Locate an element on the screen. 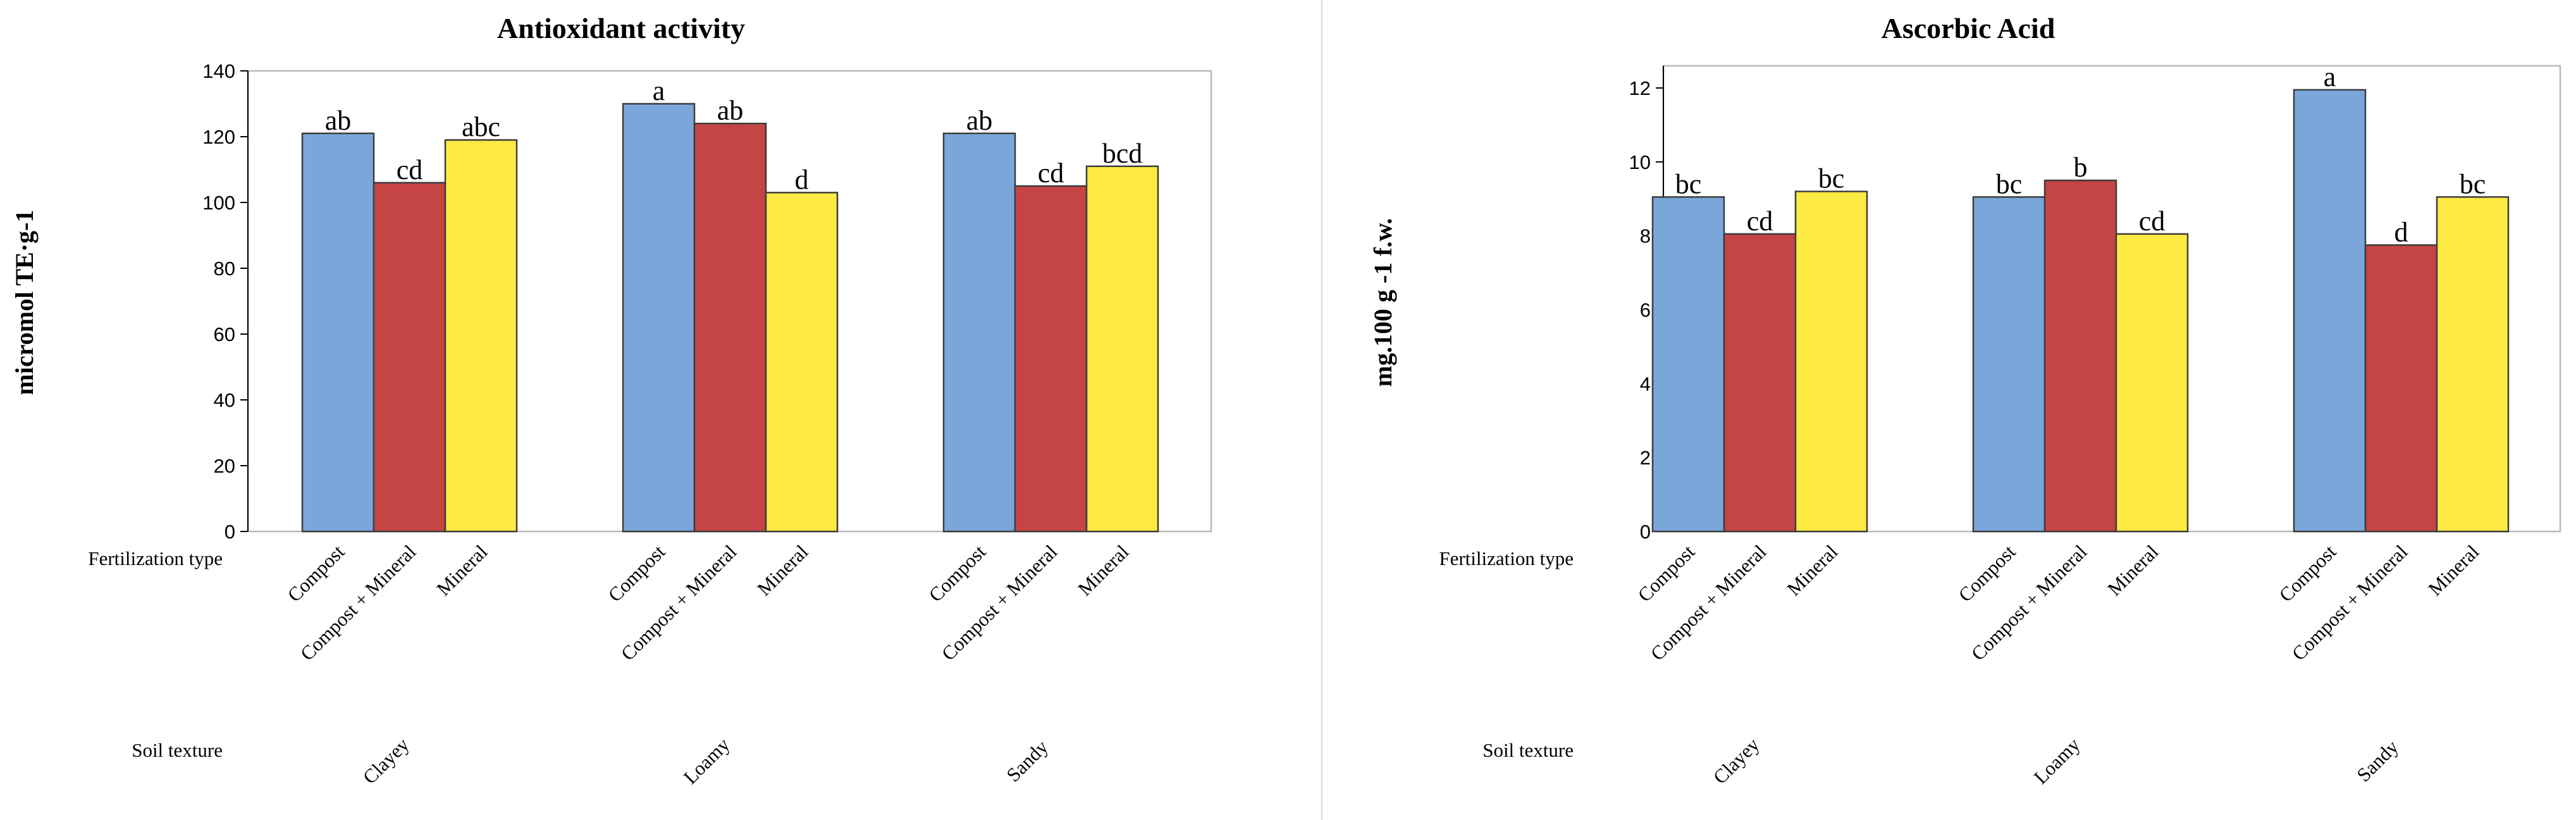 This screenshot has width=2576, height=820. significance-letter: bcd is located at coordinates (1122, 154).